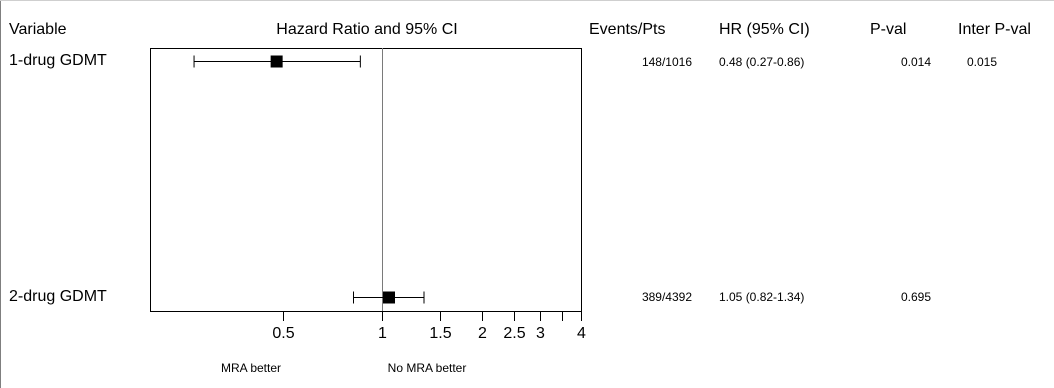 This screenshot has height=388, width=1054. I want to click on row-hr-ci-2: 1.05 (0.82-1.34), so click(762, 297).